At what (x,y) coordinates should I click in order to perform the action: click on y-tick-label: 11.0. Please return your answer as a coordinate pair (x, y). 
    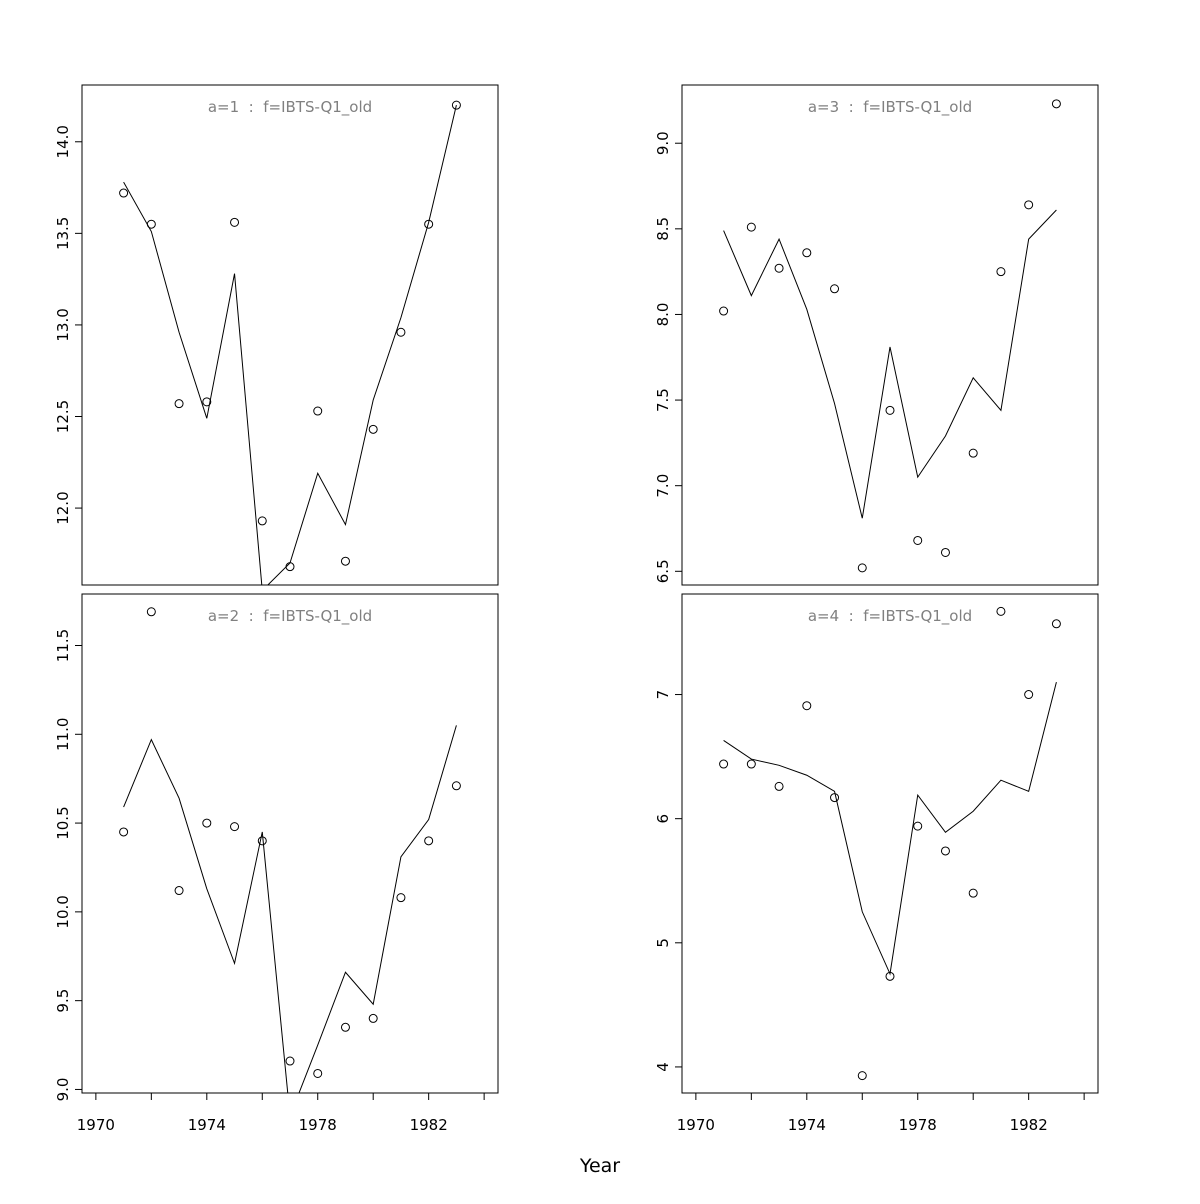
    Looking at the image, I should click on (63, 734).